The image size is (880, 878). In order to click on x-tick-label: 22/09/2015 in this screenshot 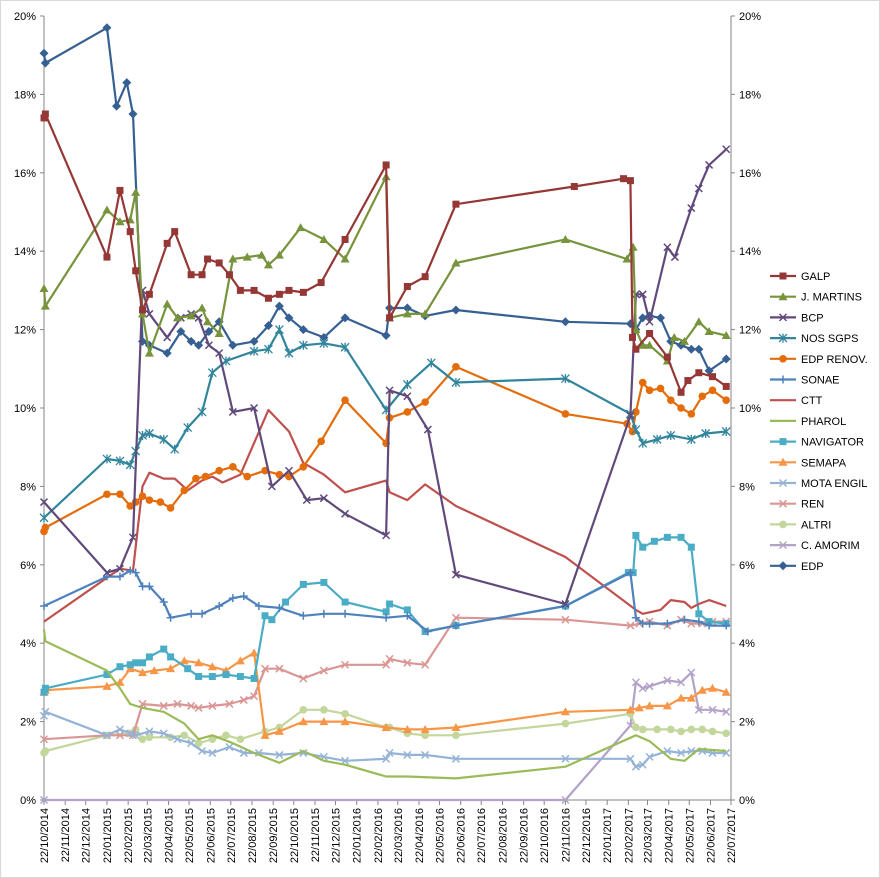, I will do `click(274, 835)`.